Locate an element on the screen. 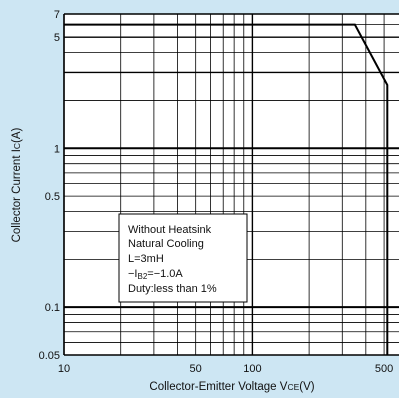  y-tick-label: 0.5 is located at coordinates (52, 197).